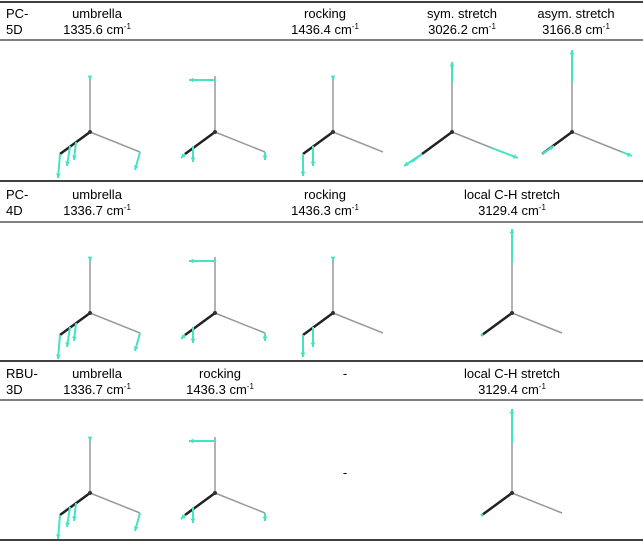 The width and height of the screenshot is (643, 542). Describe the element at coordinates (572, 29) in the screenshot. I see `frequency-value: 3166.8 cm` at that location.